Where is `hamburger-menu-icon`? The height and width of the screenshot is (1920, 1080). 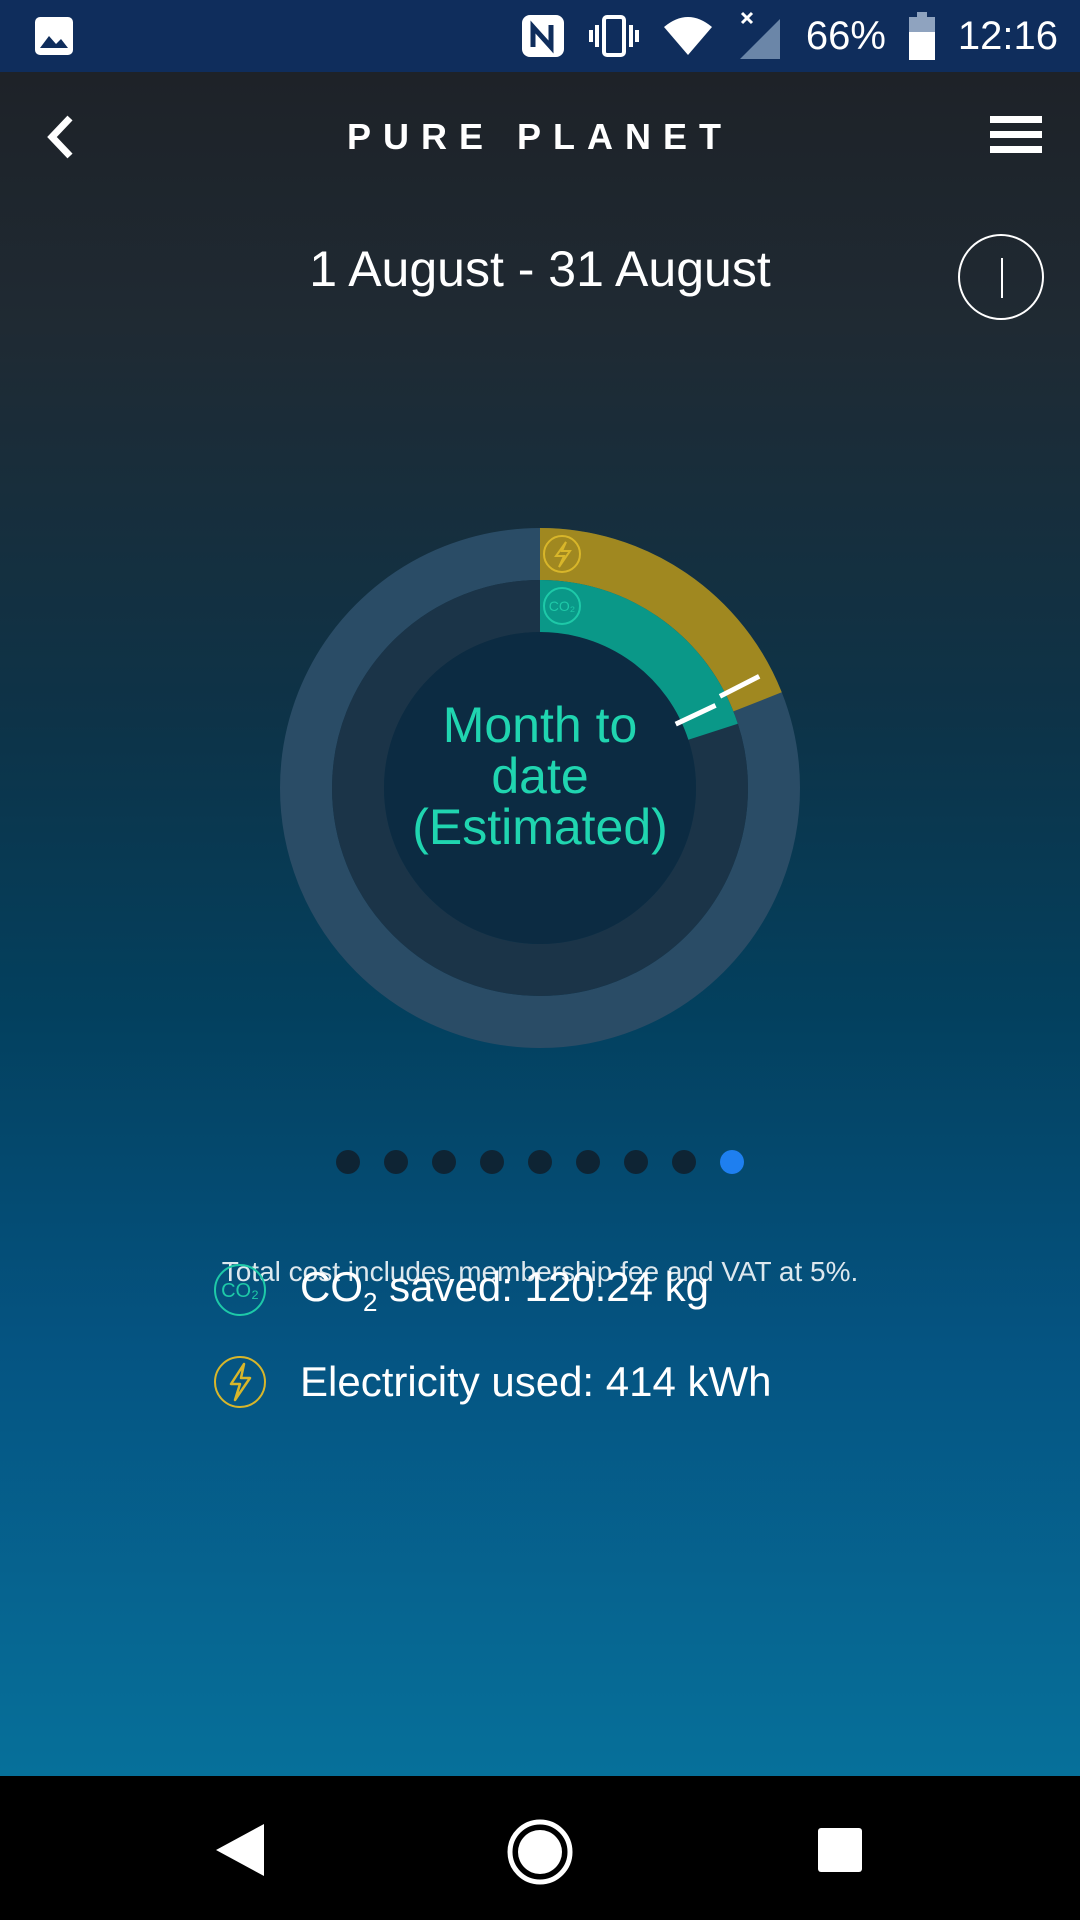 hamburger-menu-icon is located at coordinates (1016, 134).